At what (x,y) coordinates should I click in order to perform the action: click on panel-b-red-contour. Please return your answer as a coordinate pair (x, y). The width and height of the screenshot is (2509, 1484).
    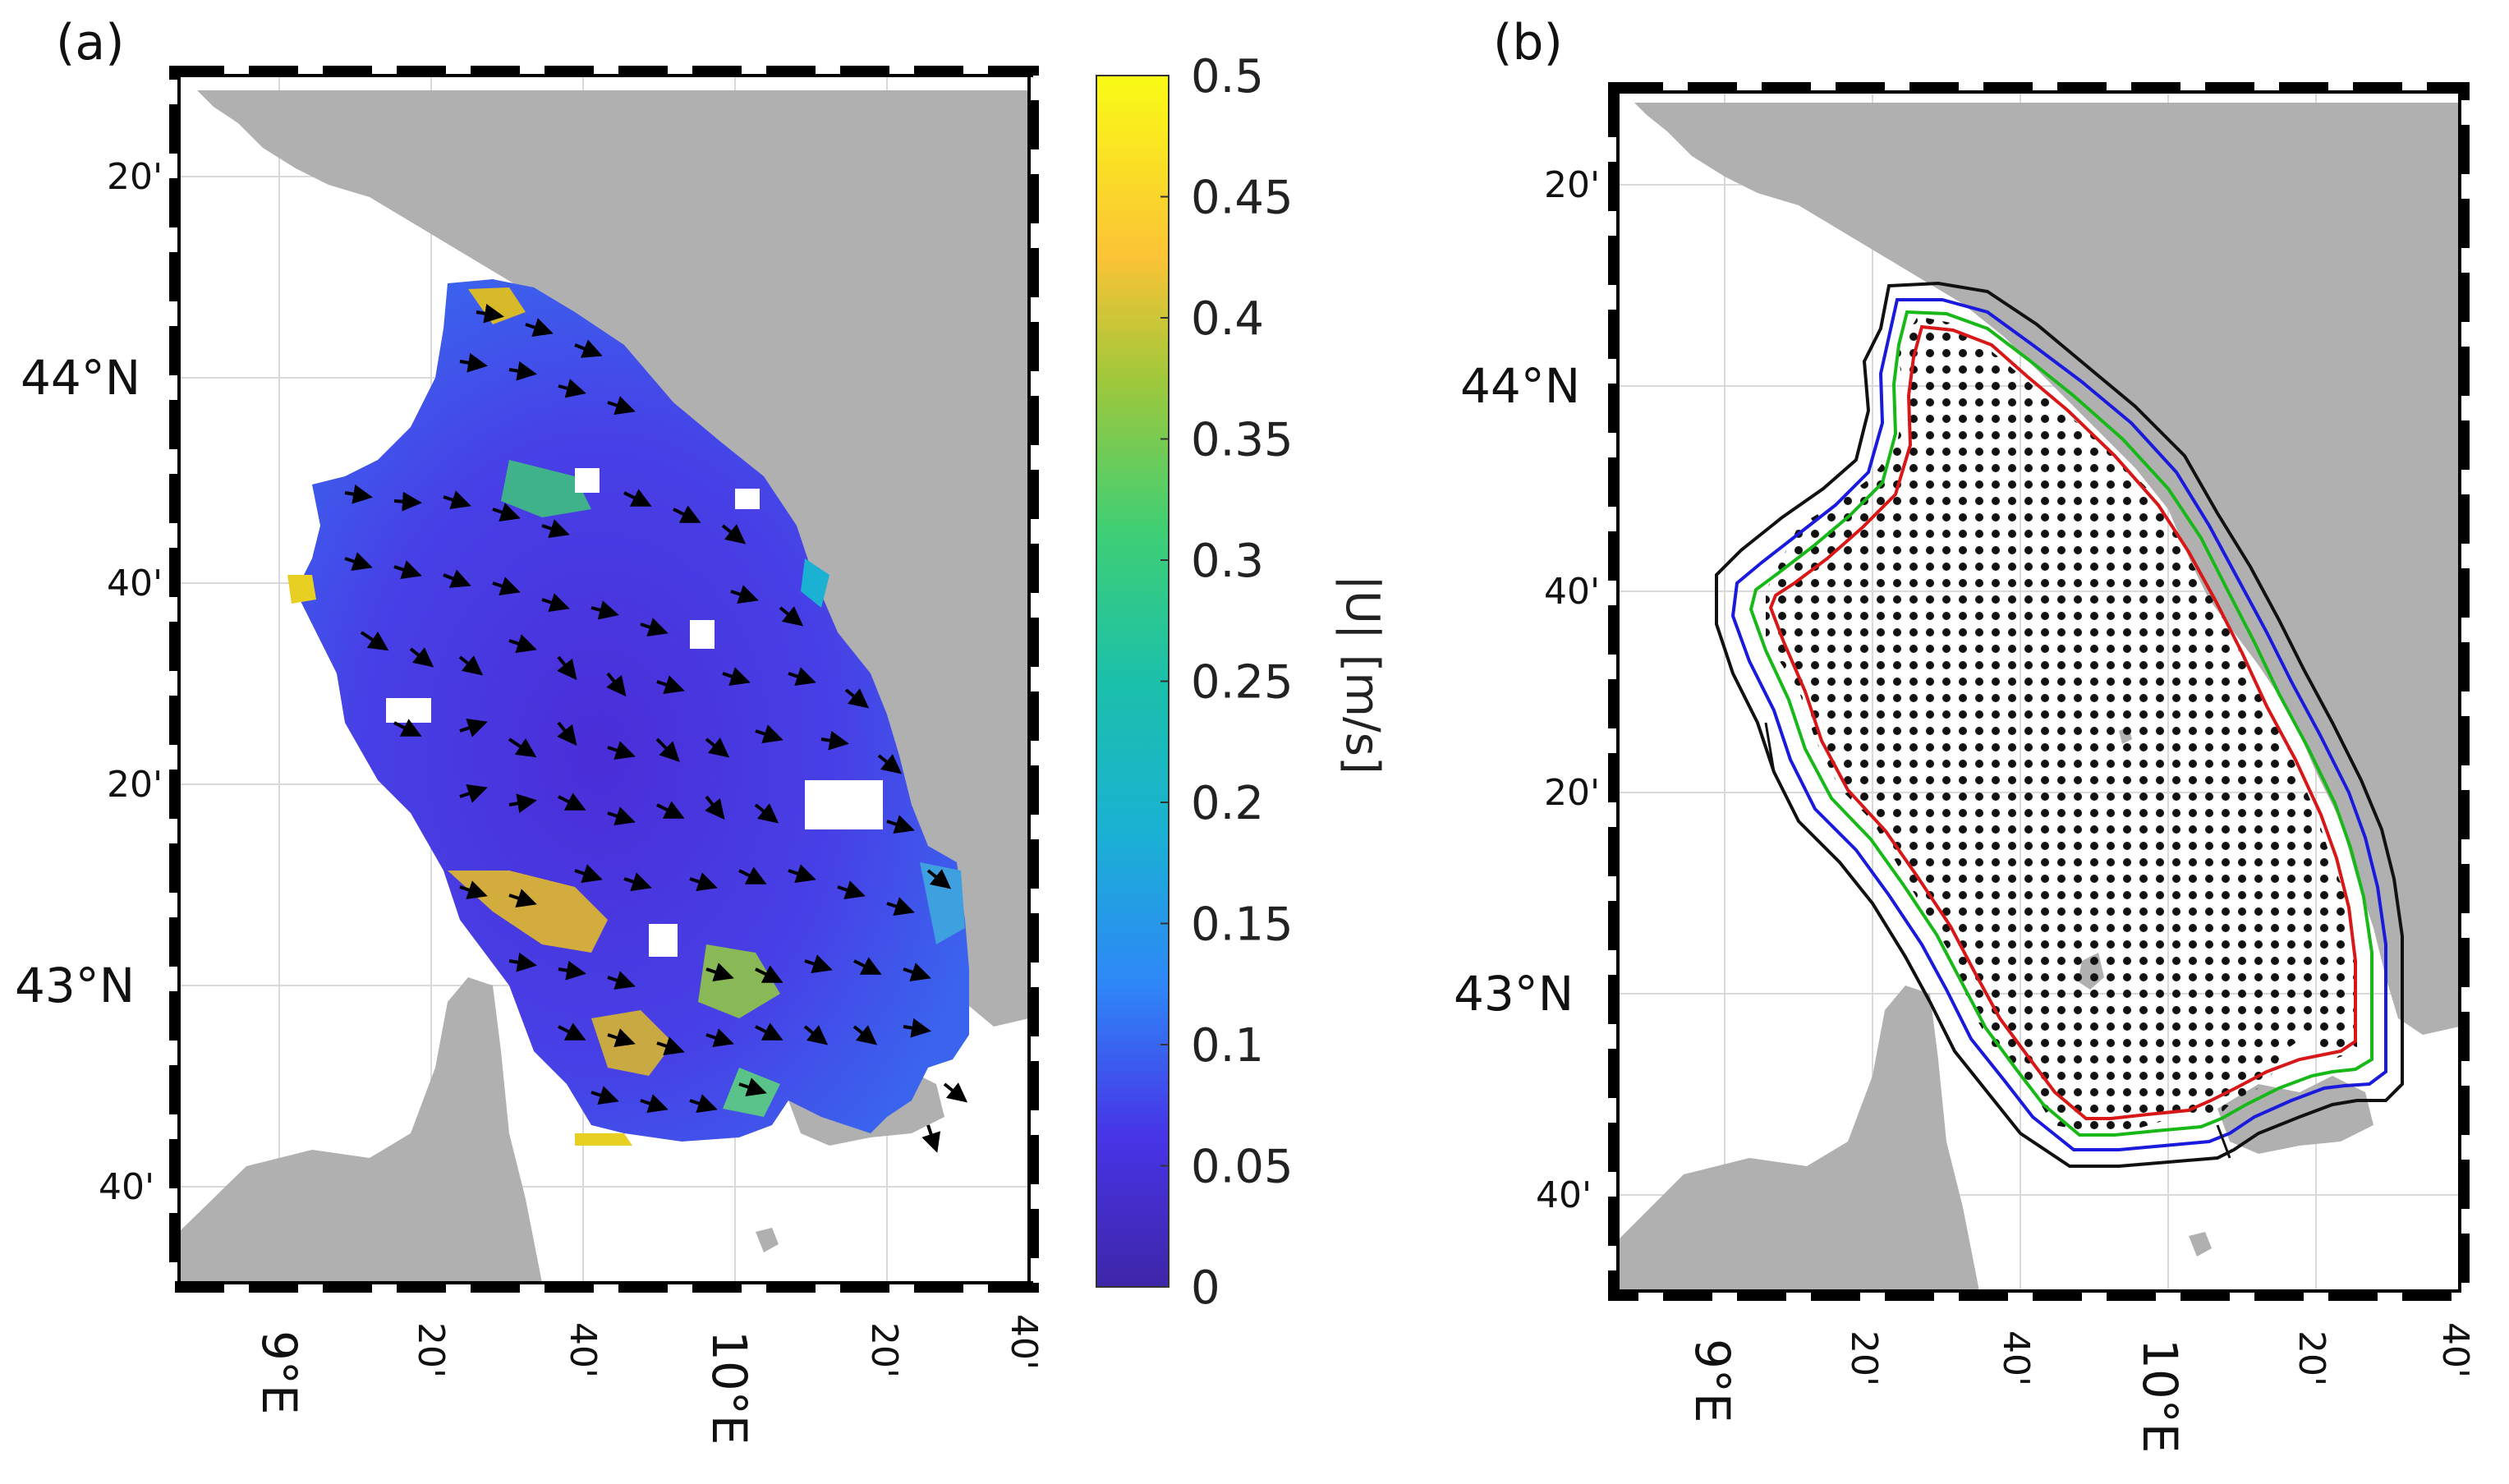
    Looking at the image, I should click on (2062, 722).